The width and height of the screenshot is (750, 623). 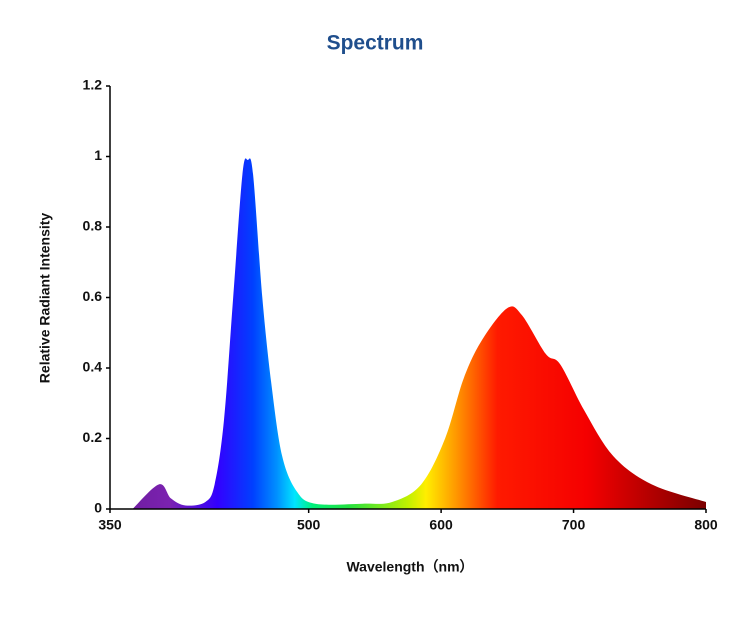 What do you see at coordinates (45, 298) in the screenshot?
I see `y-axis-label: Relative Radiant Intensity` at bounding box center [45, 298].